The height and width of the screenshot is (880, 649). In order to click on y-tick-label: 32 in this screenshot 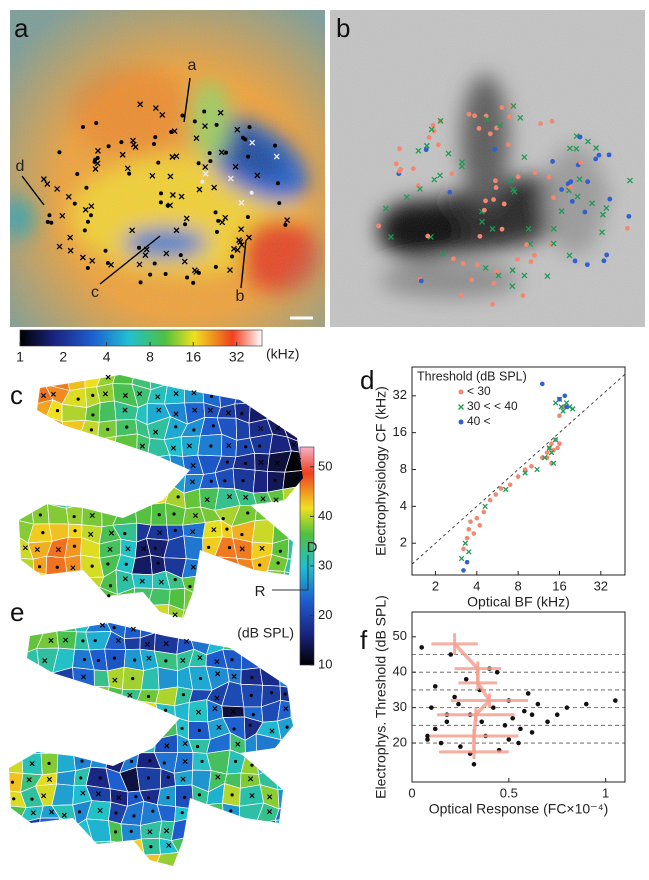, I will do `click(400, 394)`.